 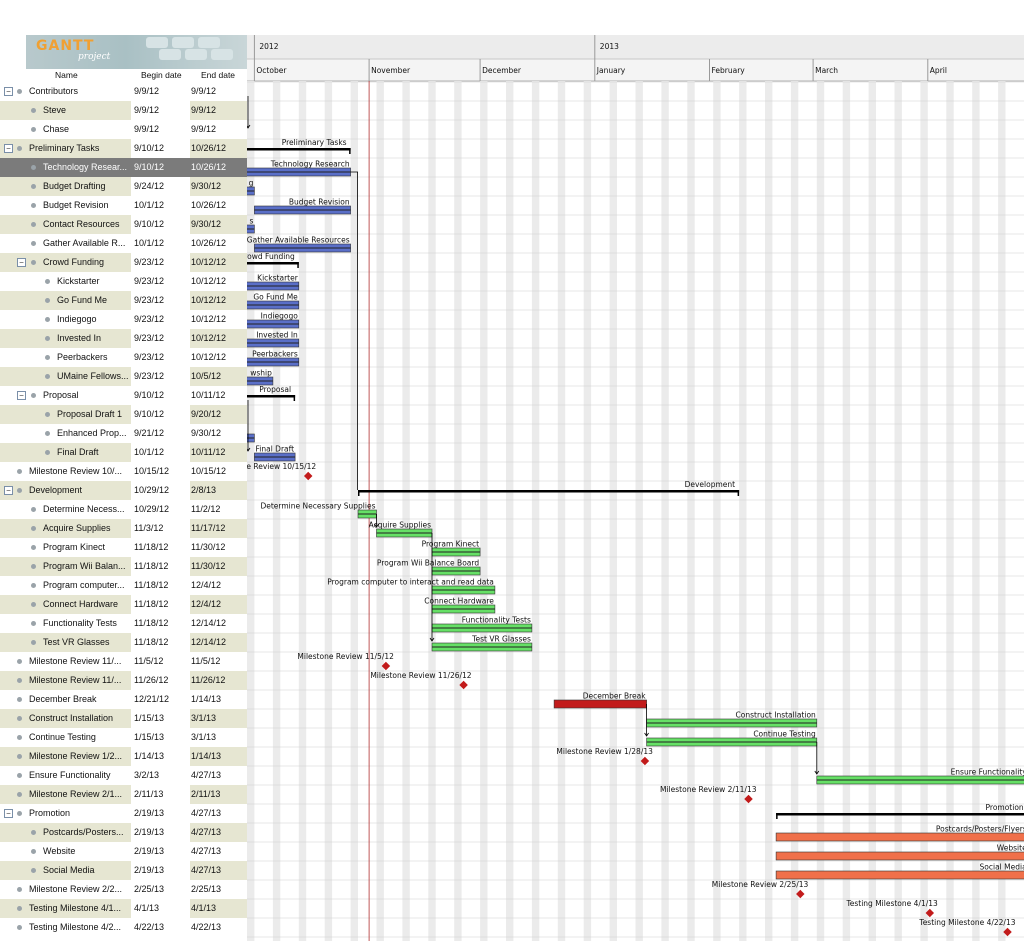 I want to click on task-row: Functionality Tests 11/18/12 12/14/12, so click(x=123, y=623).